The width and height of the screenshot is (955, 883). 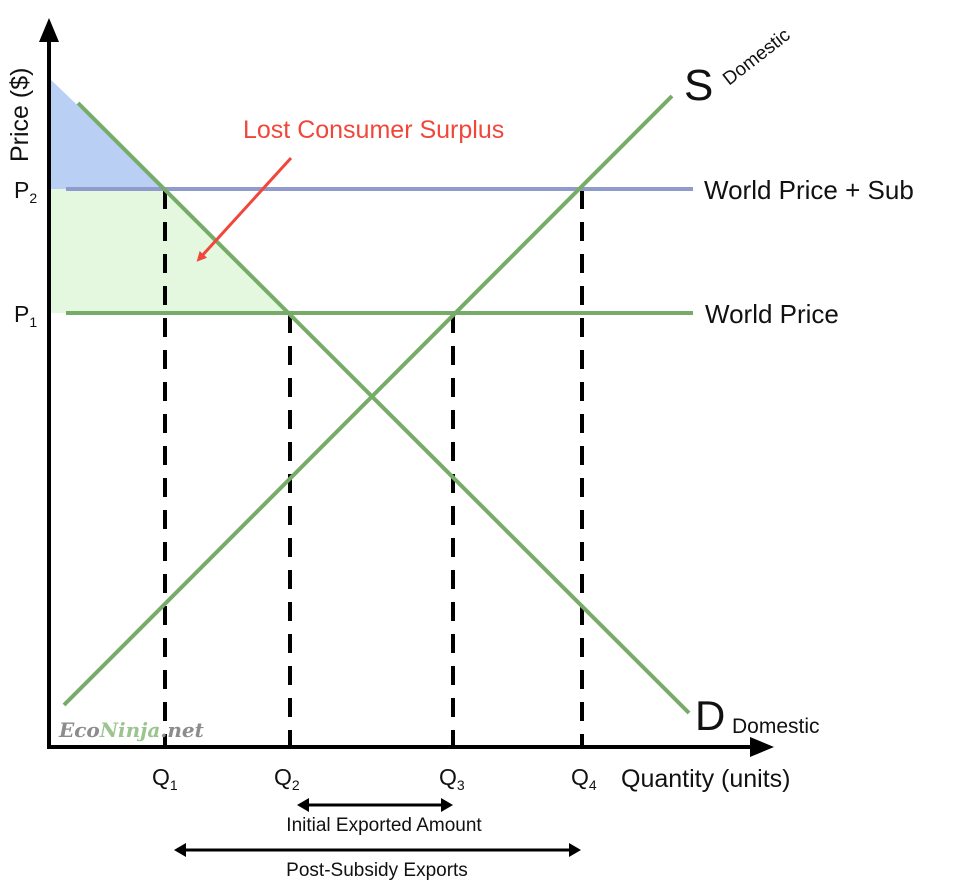 What do you see at coordinates (25, 191) in the screenshot?
I see `p2-label: P2` at bounding box center [25, 191].